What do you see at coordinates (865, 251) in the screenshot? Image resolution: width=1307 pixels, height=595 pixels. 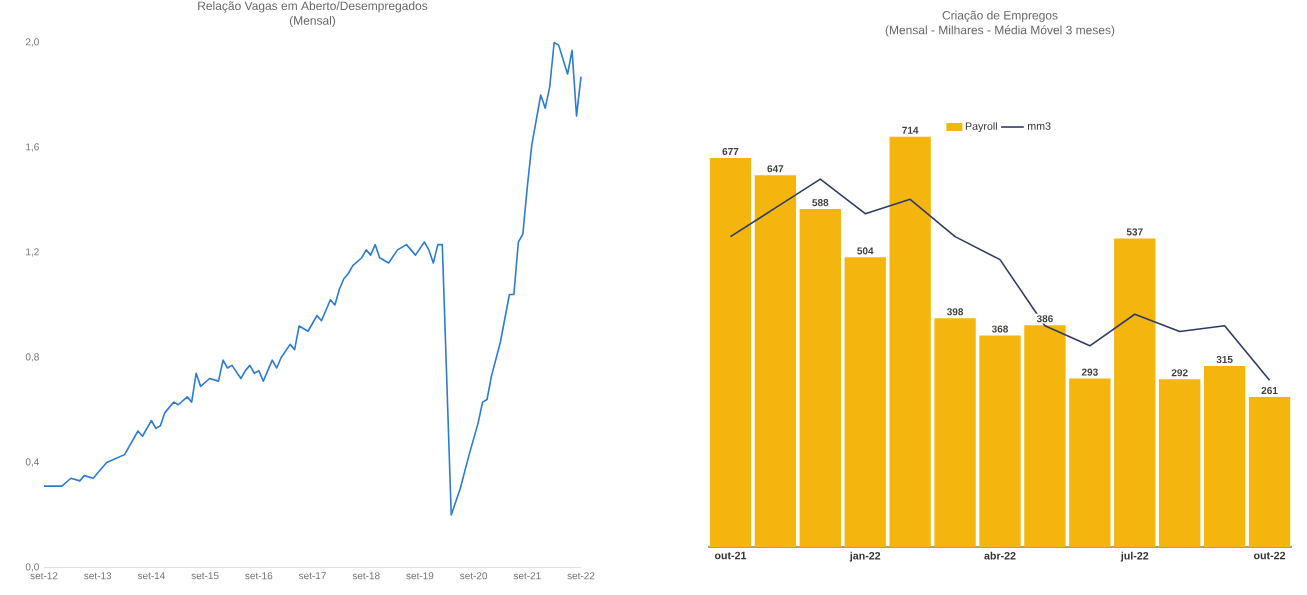 I see `data-label: 504` at bounding box center [865, 251].